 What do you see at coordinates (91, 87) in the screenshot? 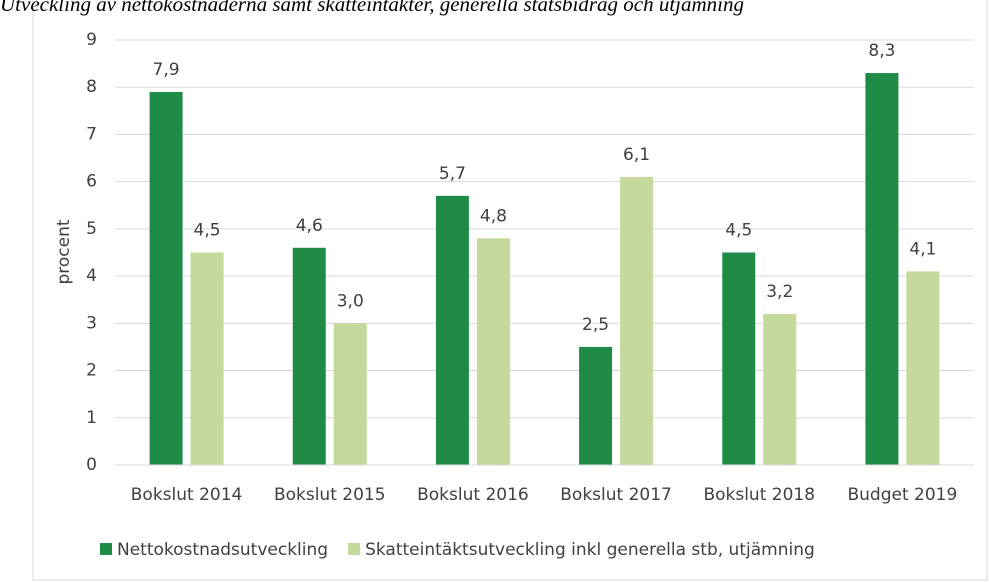
I see `y-tick-label: 8` at bounding box center [91, 87].